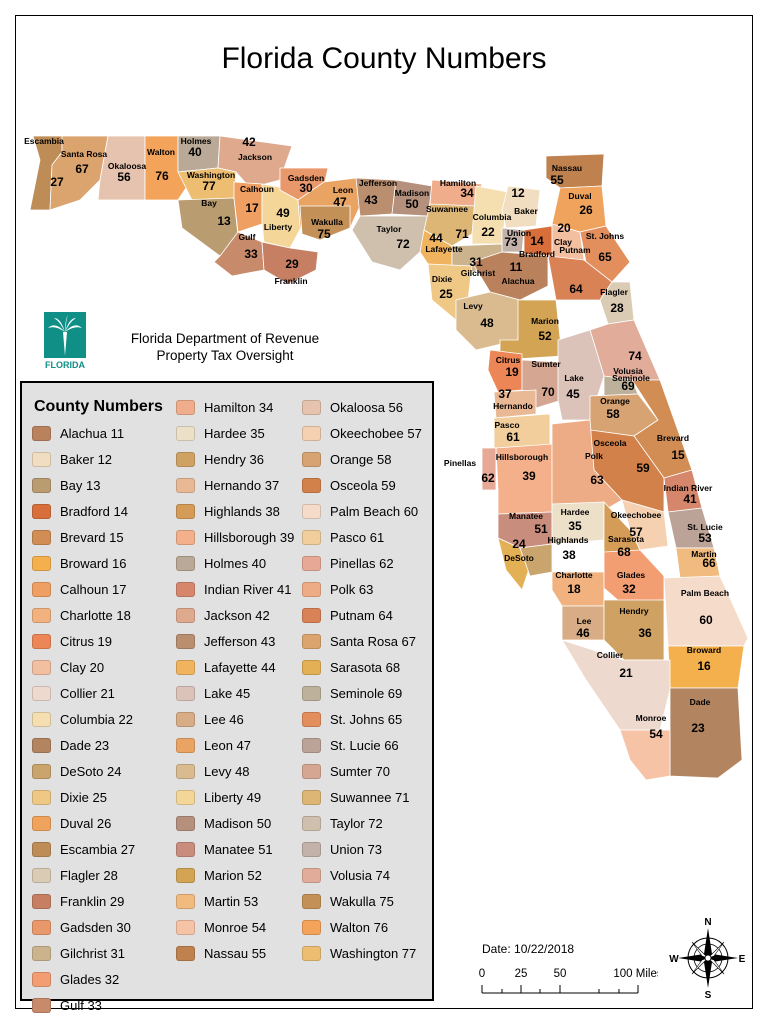 The image size is (768, 1024). Describe the element at coordinates (362, 433) in the screenshot. I see `legend-item: Okeechobee 57` at that location.